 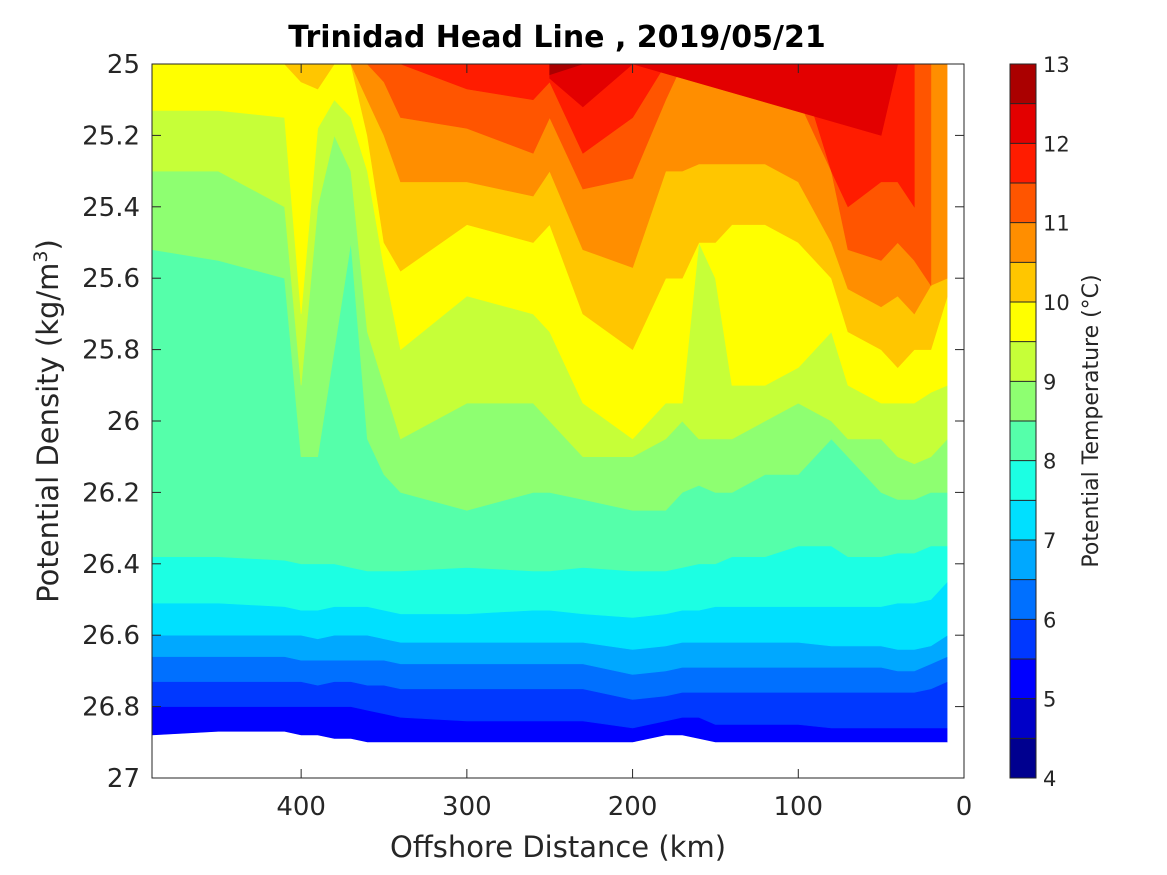 What do you see at coordinates (1049, 779) in the screenshot?
I see `colorbar-tick-label: 4` at bounding box center [1049, 779].